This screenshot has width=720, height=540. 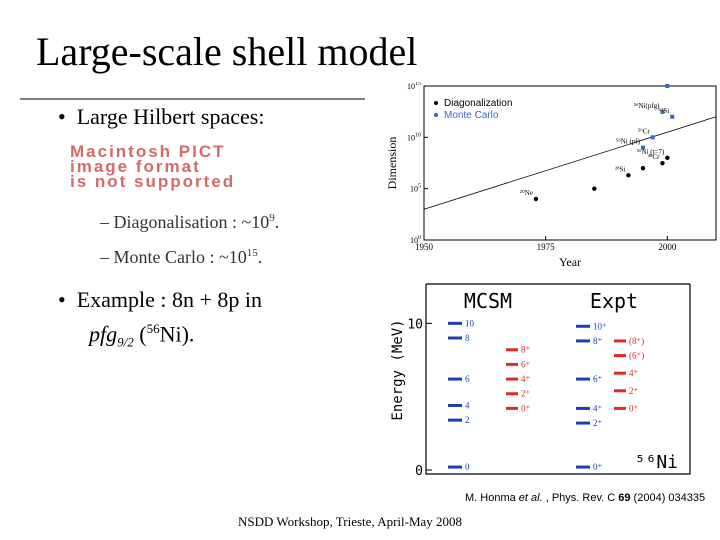 What do you see at coordinates (414, 86) in the screenshot?
I see `y-tick-label: 10¹⁵` at bounding box center [414, 86].